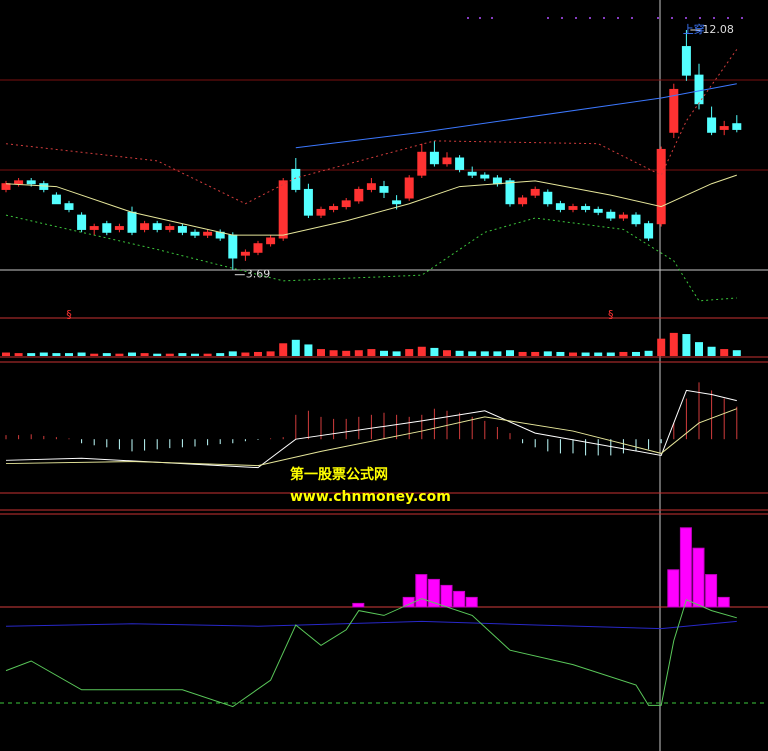 The image size is (768, 751). What do you see at coordinates (718, 29) in the screenshot?
I see `high-label: 12.08` at bounding box center [718, 29].